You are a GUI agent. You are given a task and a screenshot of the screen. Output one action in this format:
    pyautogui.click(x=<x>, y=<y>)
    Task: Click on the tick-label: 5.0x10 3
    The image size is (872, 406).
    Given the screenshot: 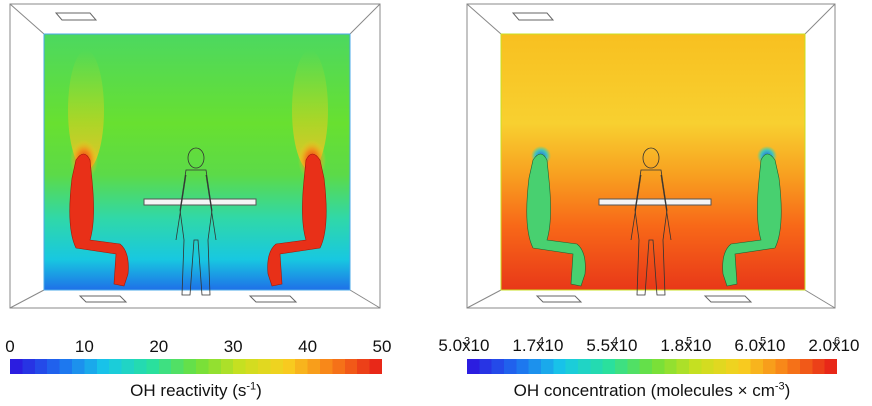 What is the action you would take?
    pyautogui.click(x=464, y=345)
    